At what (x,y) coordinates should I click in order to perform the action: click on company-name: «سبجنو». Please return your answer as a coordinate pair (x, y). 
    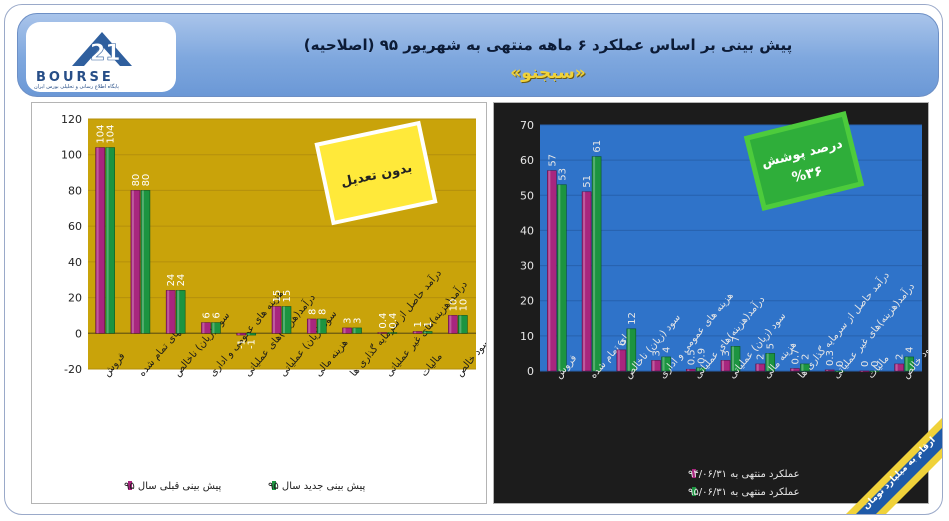
    Looking at the image, I should click on (548, 73).